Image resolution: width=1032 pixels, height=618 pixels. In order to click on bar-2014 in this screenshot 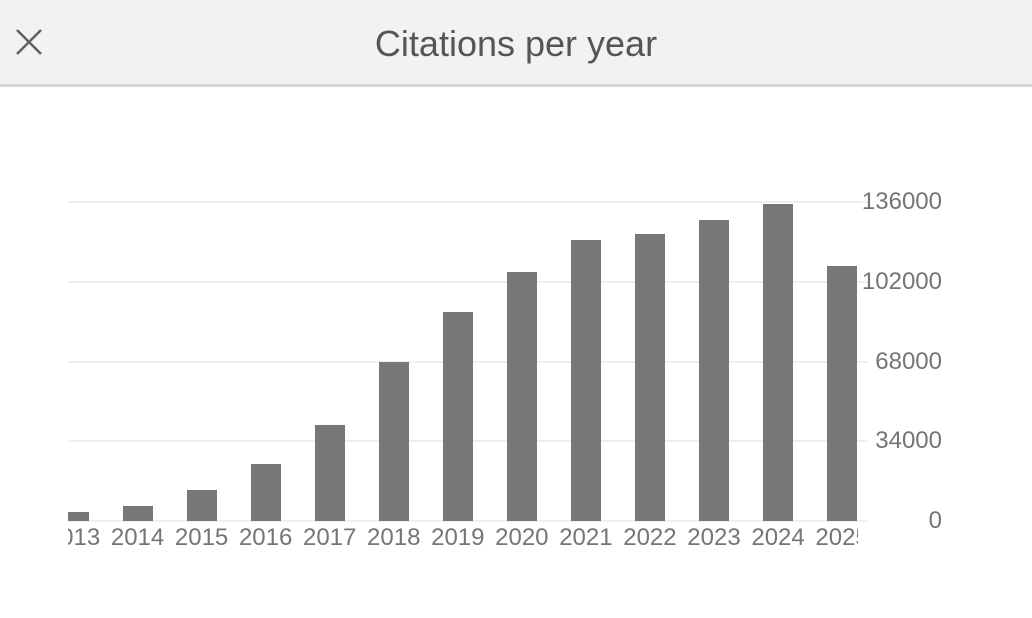, I will do `click(137, 513)`.